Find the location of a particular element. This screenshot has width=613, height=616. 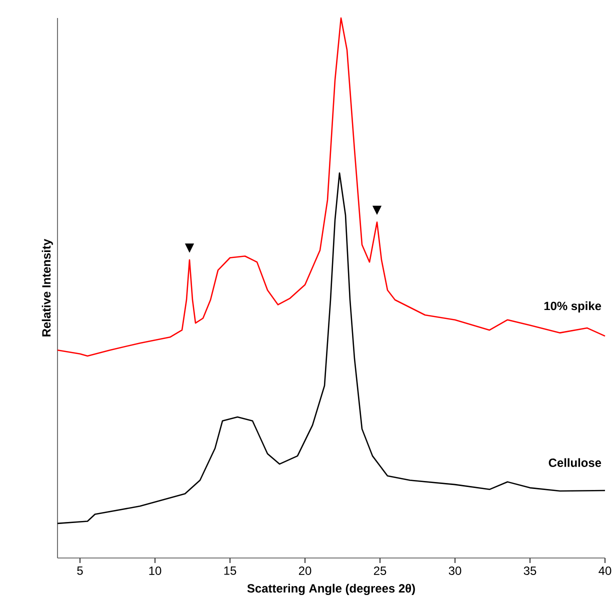

x-tick-label: 20 is located at coordinates (305, 570).